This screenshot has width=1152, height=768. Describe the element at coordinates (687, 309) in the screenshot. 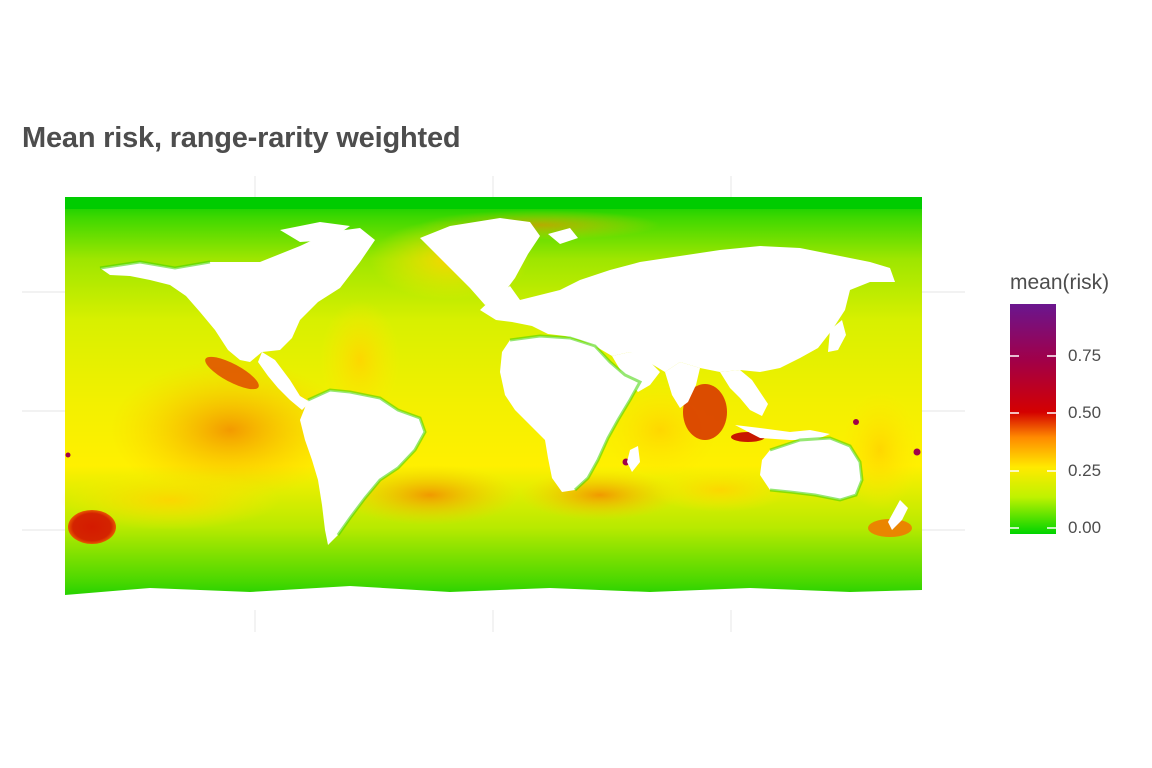

I see `europe-asia` at that location.